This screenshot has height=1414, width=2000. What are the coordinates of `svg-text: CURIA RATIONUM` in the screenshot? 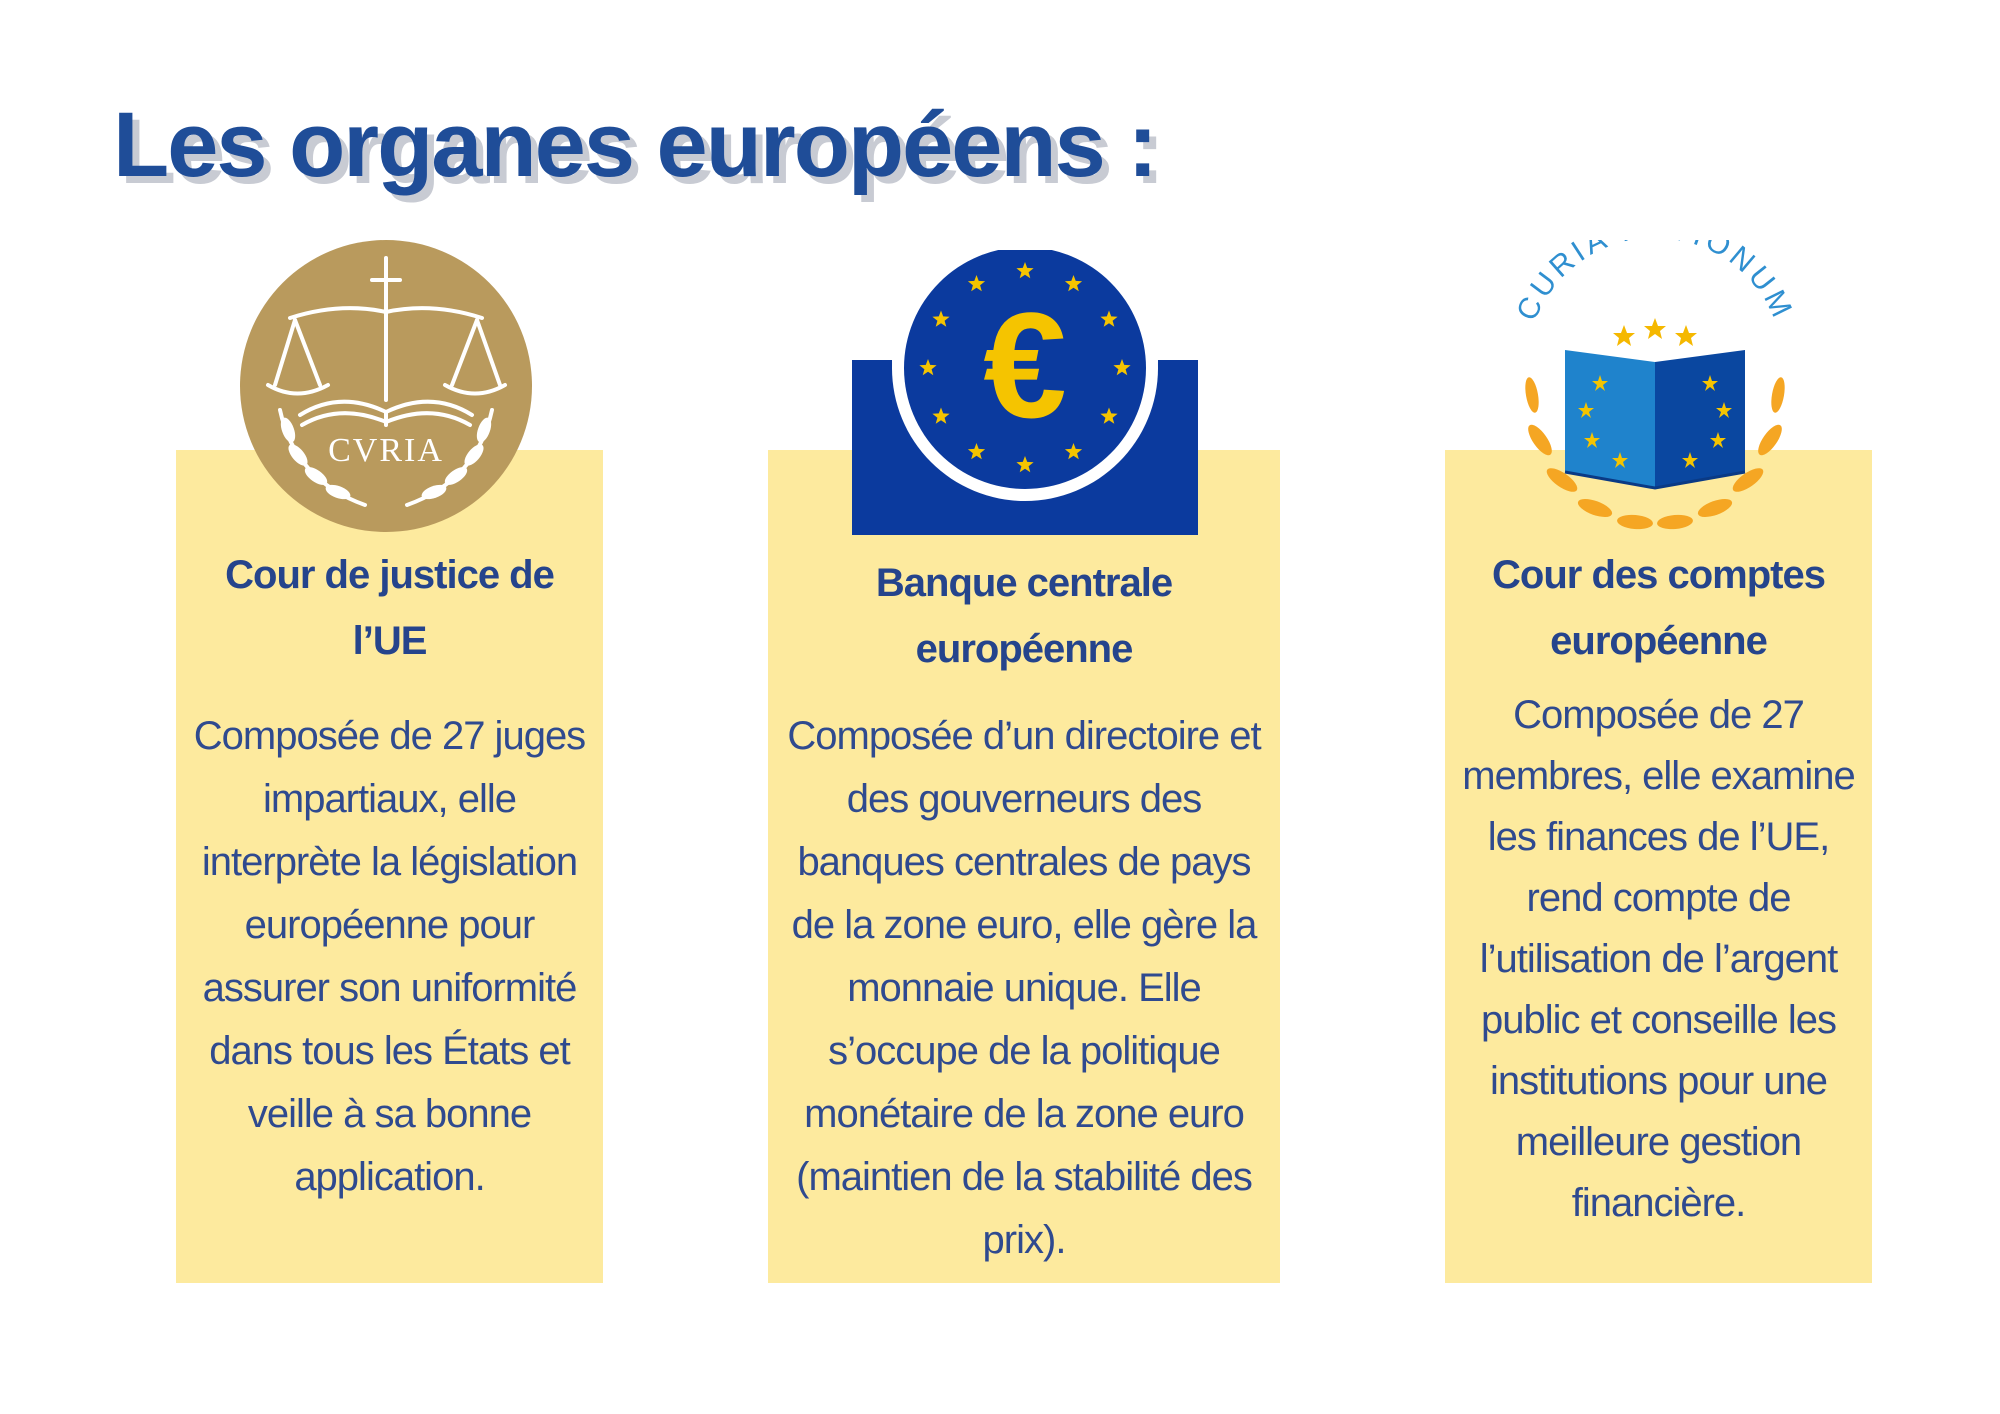 It's located at (1654, 283).